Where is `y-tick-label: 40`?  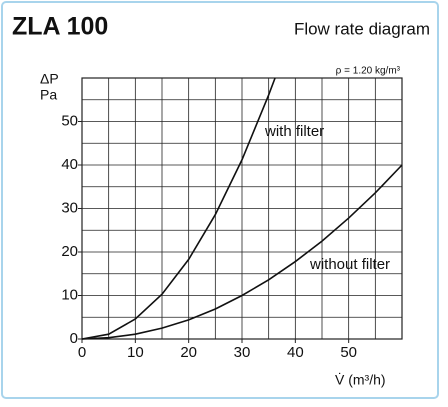
y-tick-label: 40 is located at coordinates (69, 164).